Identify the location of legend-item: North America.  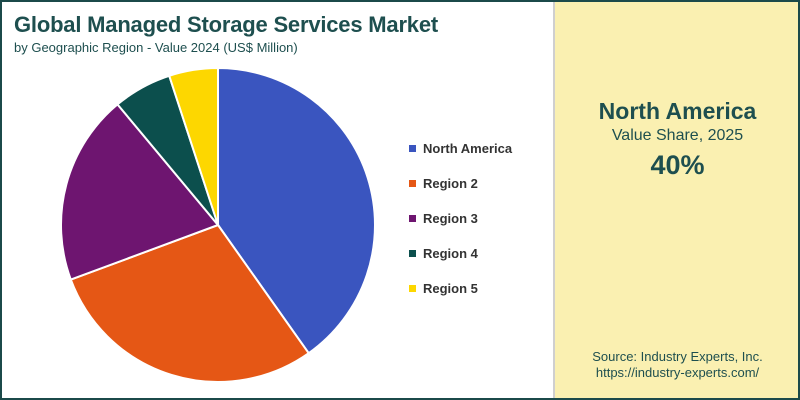
(479, 148).